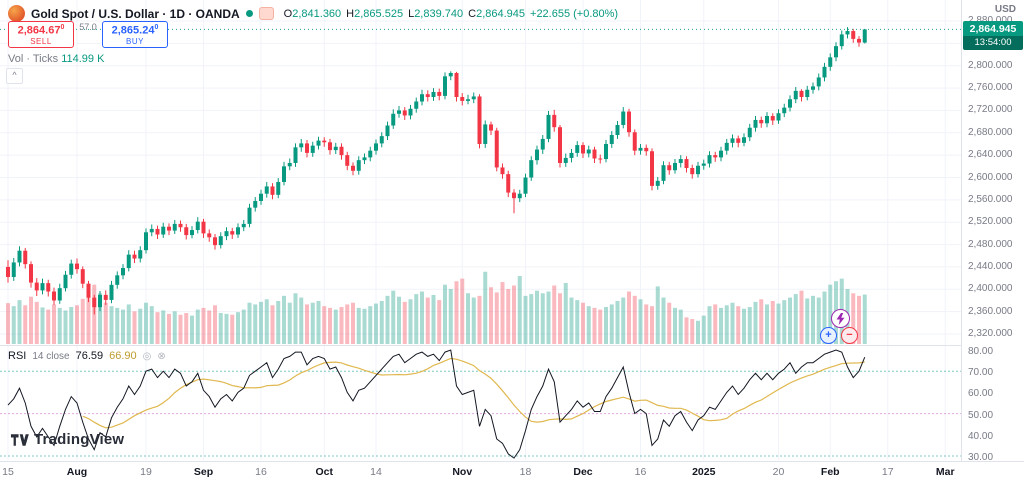 Image resolution: width=1024 pixels, height=483 pixels. I want to click on open-value: 2,841.360, so click(317, 13).